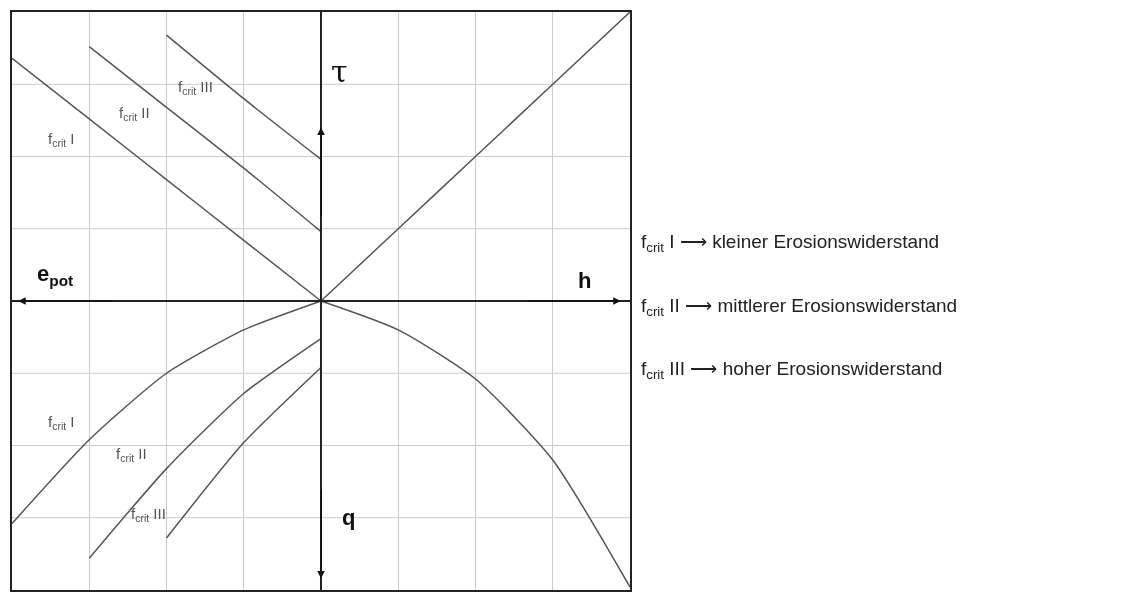 The image size is (1139, 593). I want to click on text: f$_{crit}$ I ⟶ kleiner Erosionswiderstand, so click(790, 243).